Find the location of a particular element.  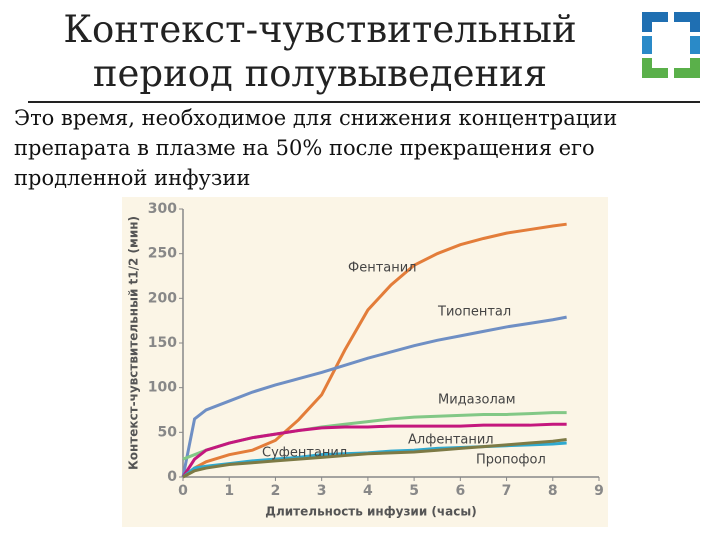

x-tick-label: 6 is located at coordinates (460, 491).